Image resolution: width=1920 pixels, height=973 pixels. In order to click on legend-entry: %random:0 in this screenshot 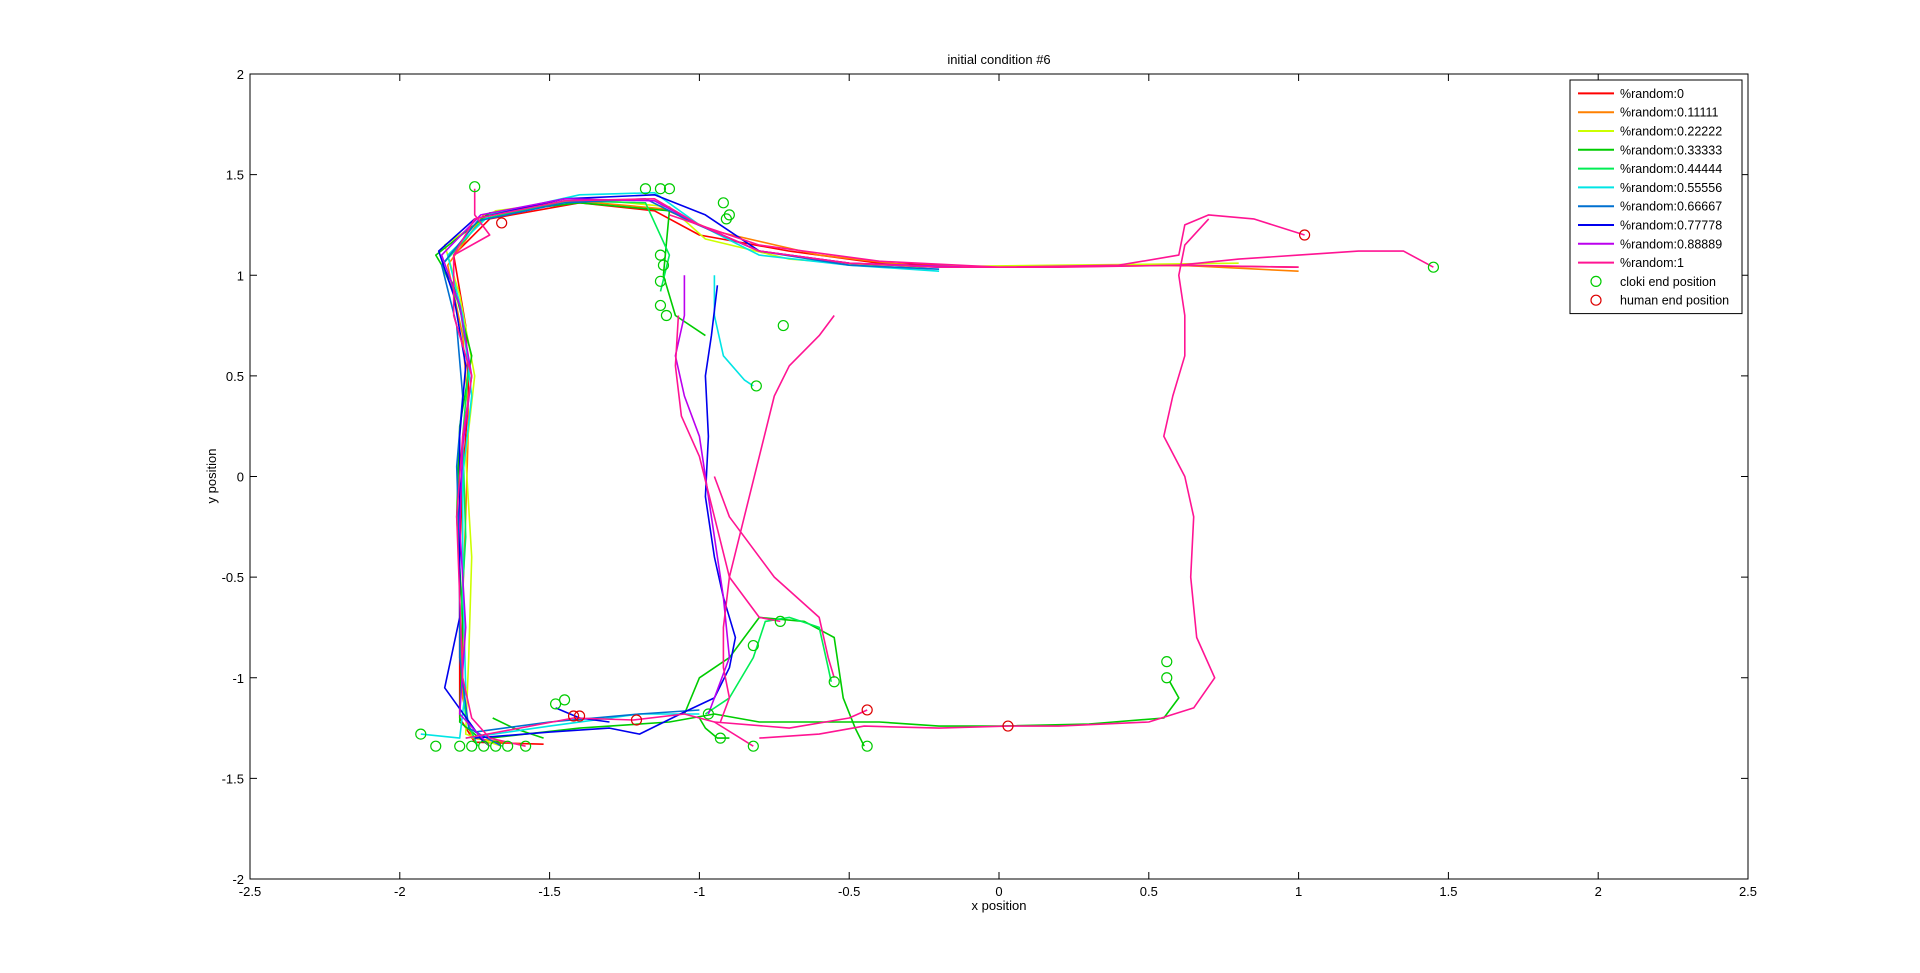, I will do `click(1631, 94)`.